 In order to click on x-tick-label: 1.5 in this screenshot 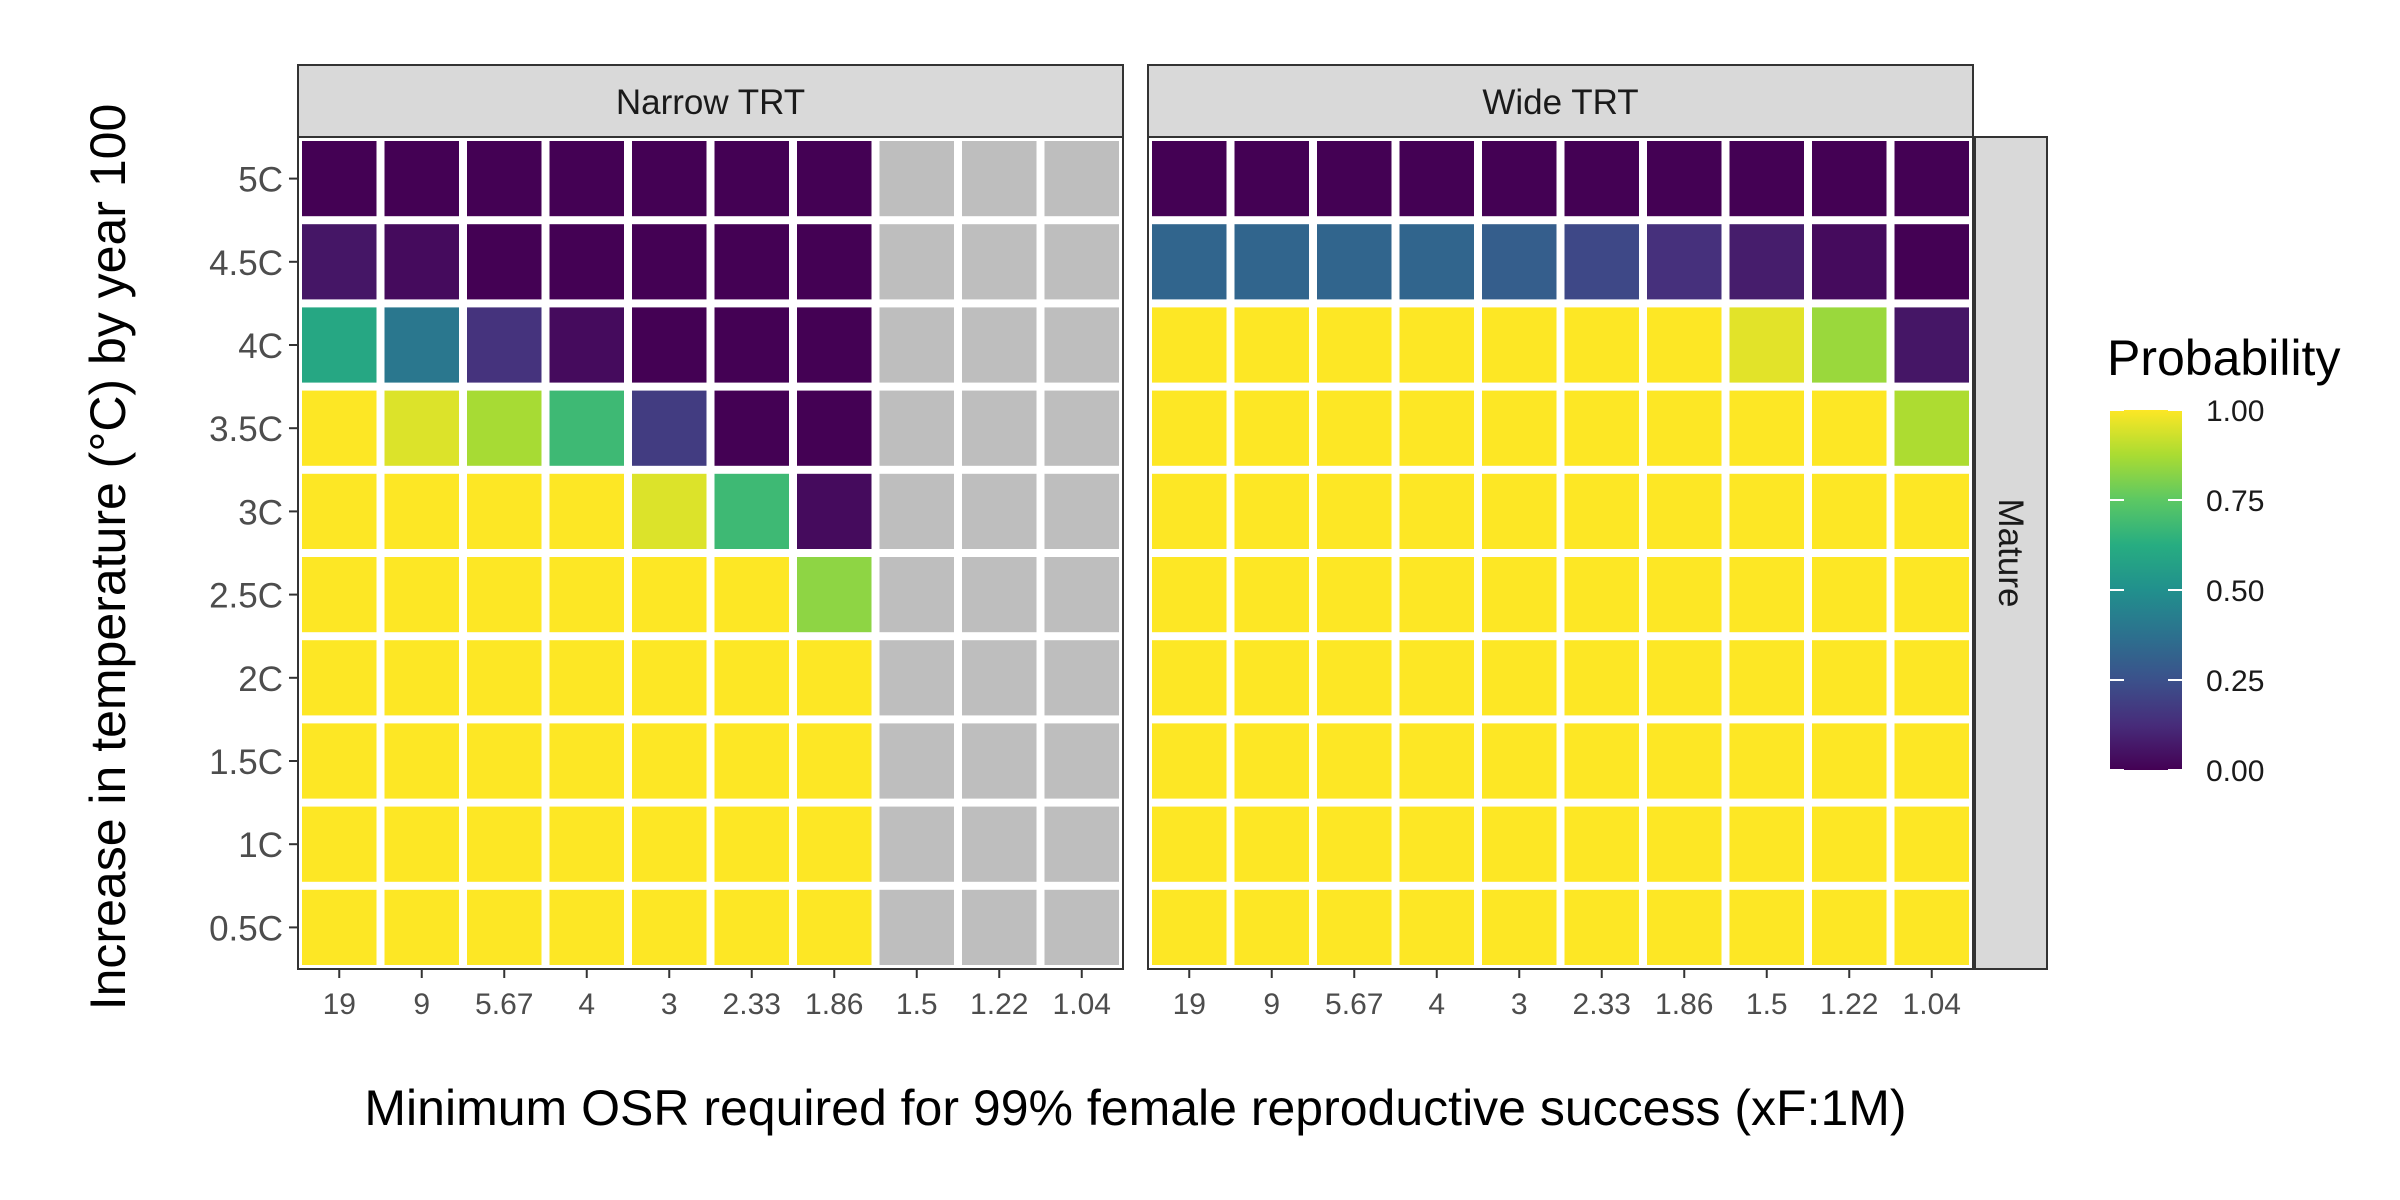, I will do `click(1767, 1004)`.